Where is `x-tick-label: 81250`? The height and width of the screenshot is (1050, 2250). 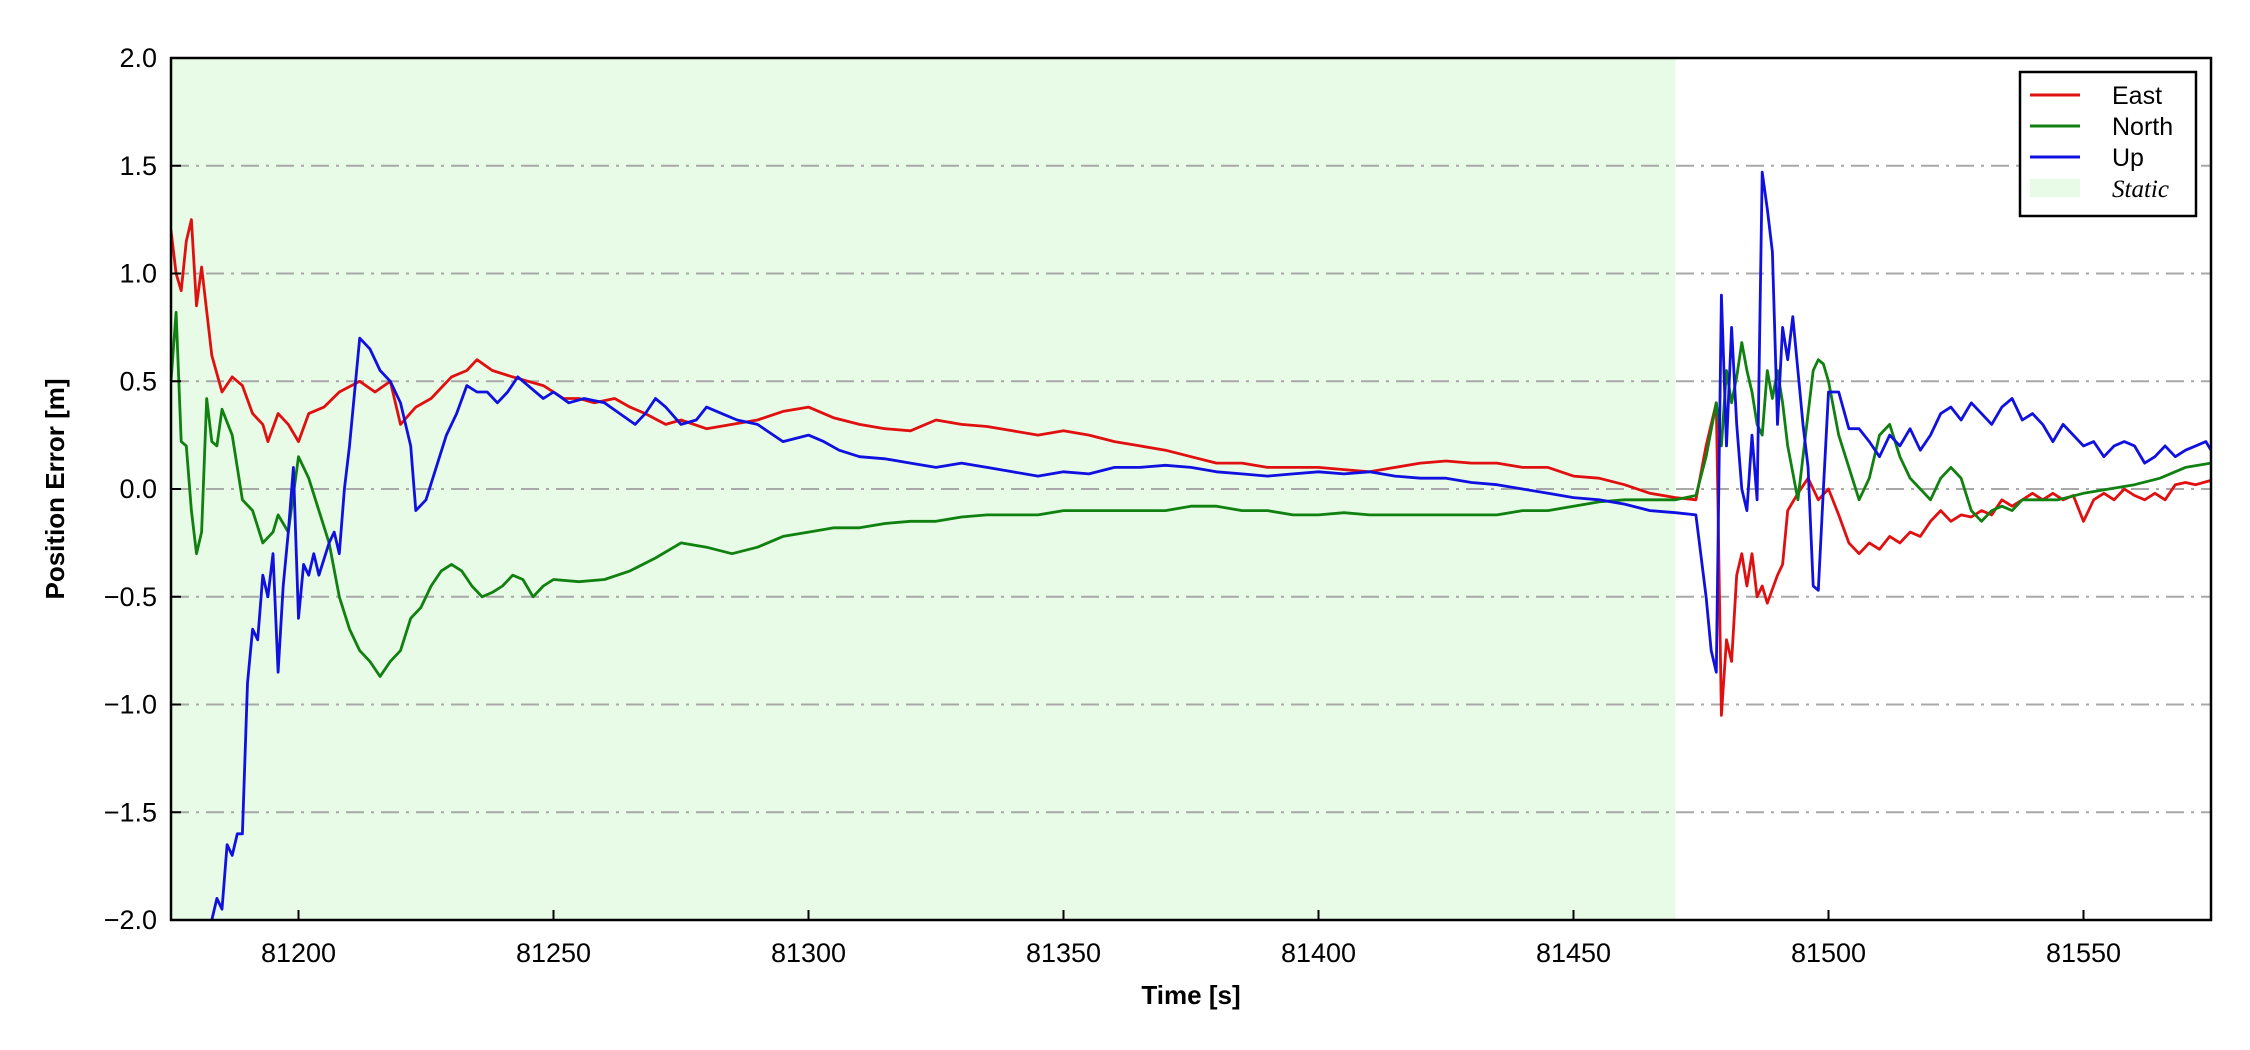
x-tick-label: 81250 is located at coordinates (553, 953).